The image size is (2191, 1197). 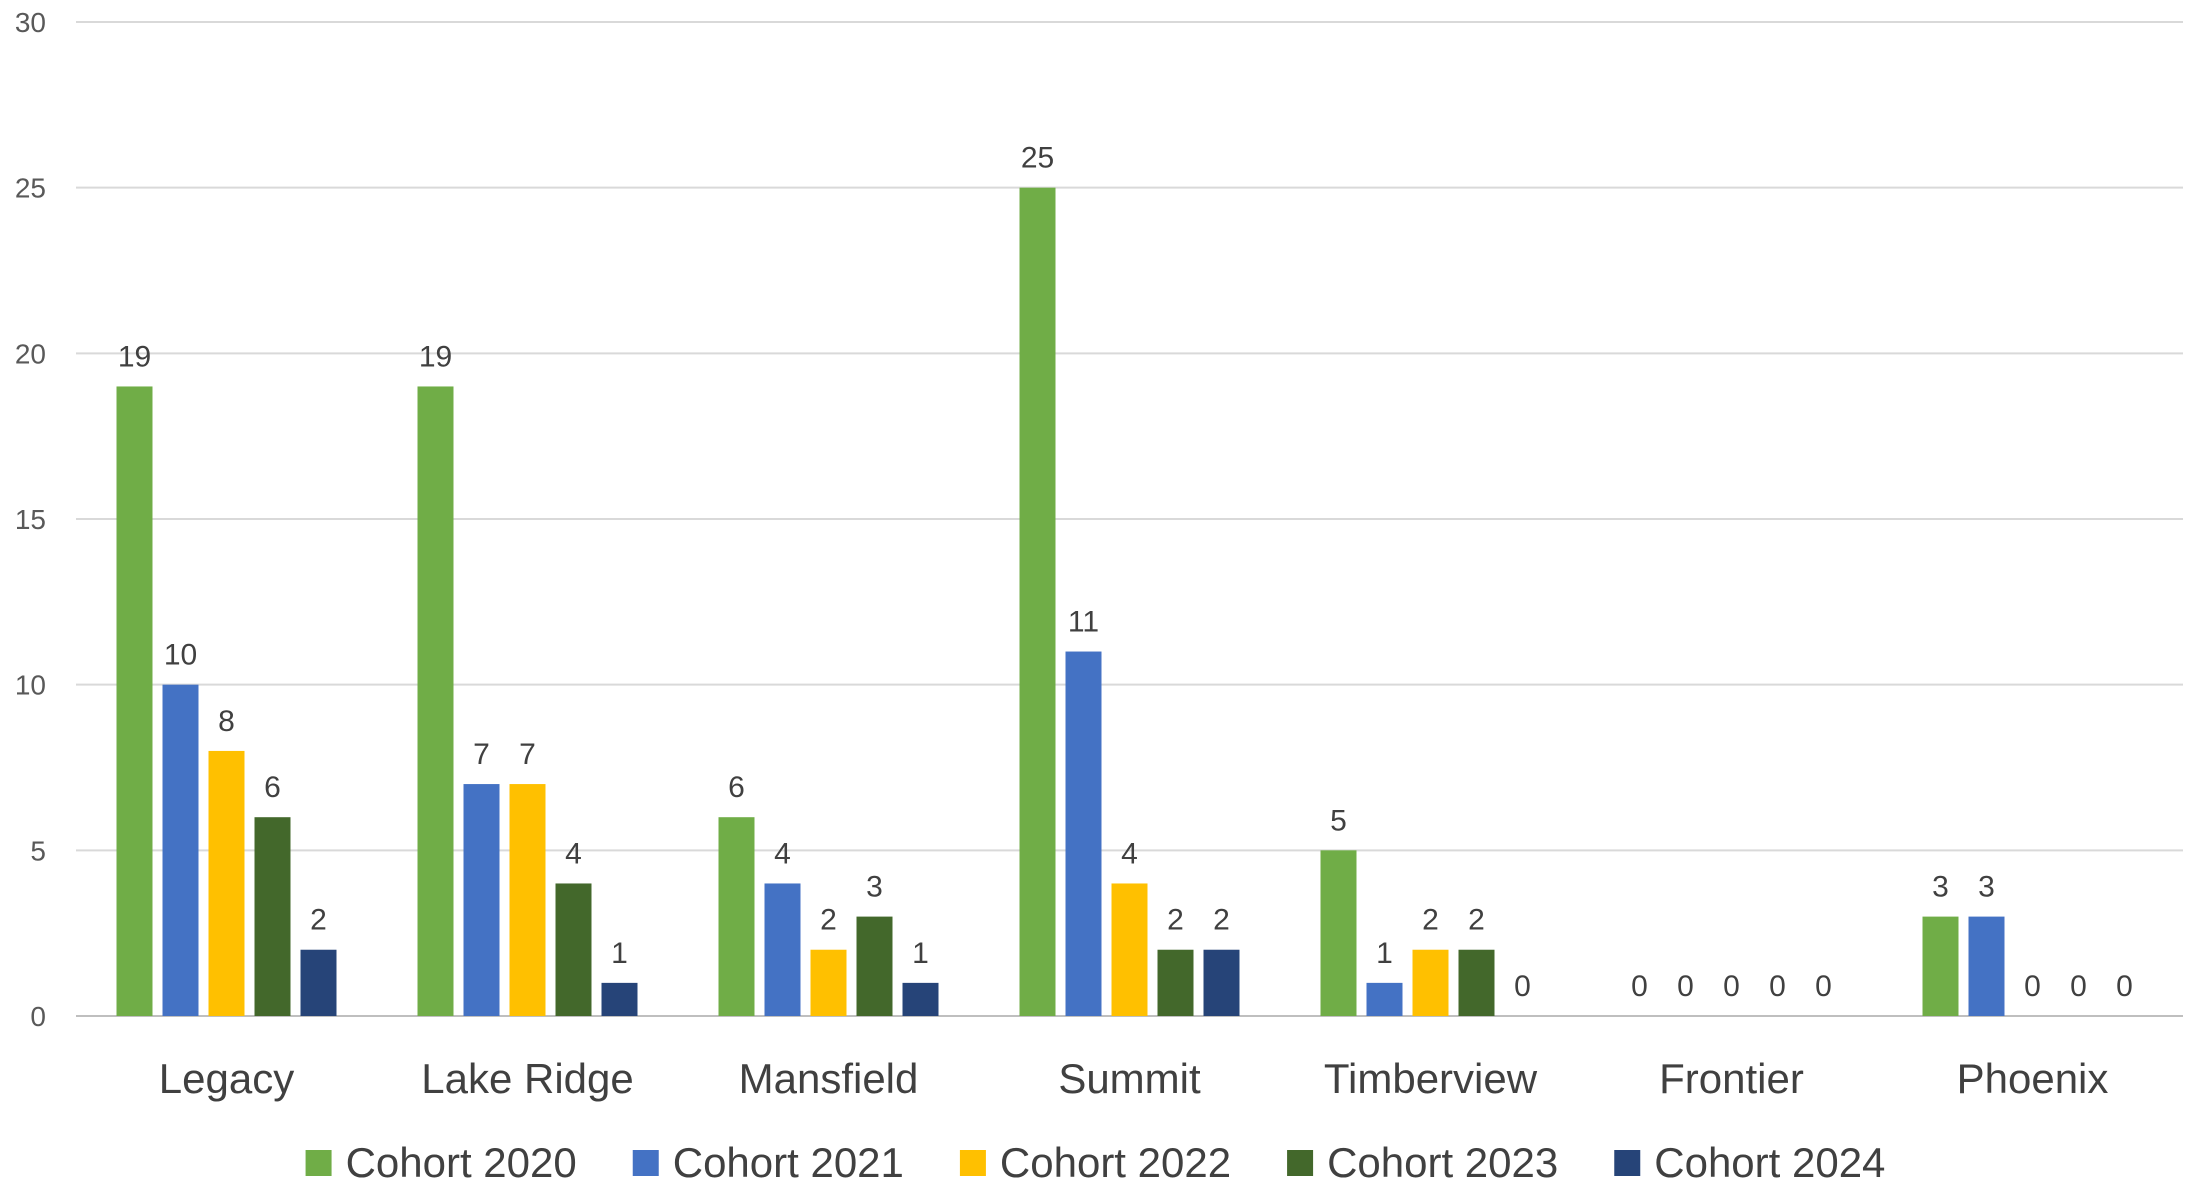 What do you see at coordinates (226, 883) in the screenshot?
I see `bar-legacy-cohort-2022` at bounding box center [226, 883].